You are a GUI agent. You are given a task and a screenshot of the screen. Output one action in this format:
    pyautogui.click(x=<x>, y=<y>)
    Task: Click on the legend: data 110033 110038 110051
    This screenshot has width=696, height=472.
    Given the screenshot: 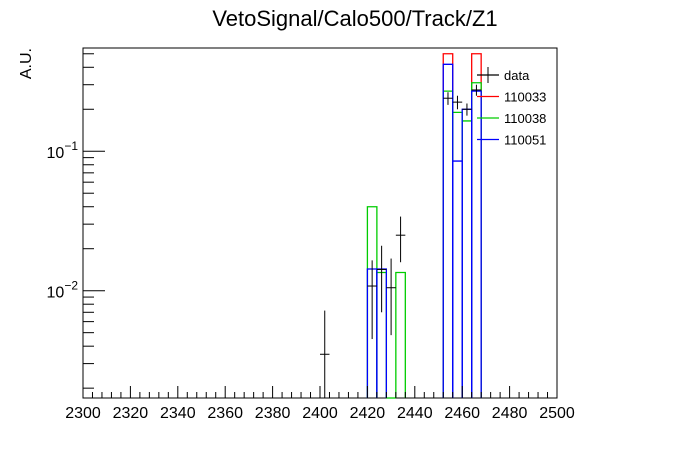 What is the action you would take?
    pyautogui.click(x=511, y=107)
    